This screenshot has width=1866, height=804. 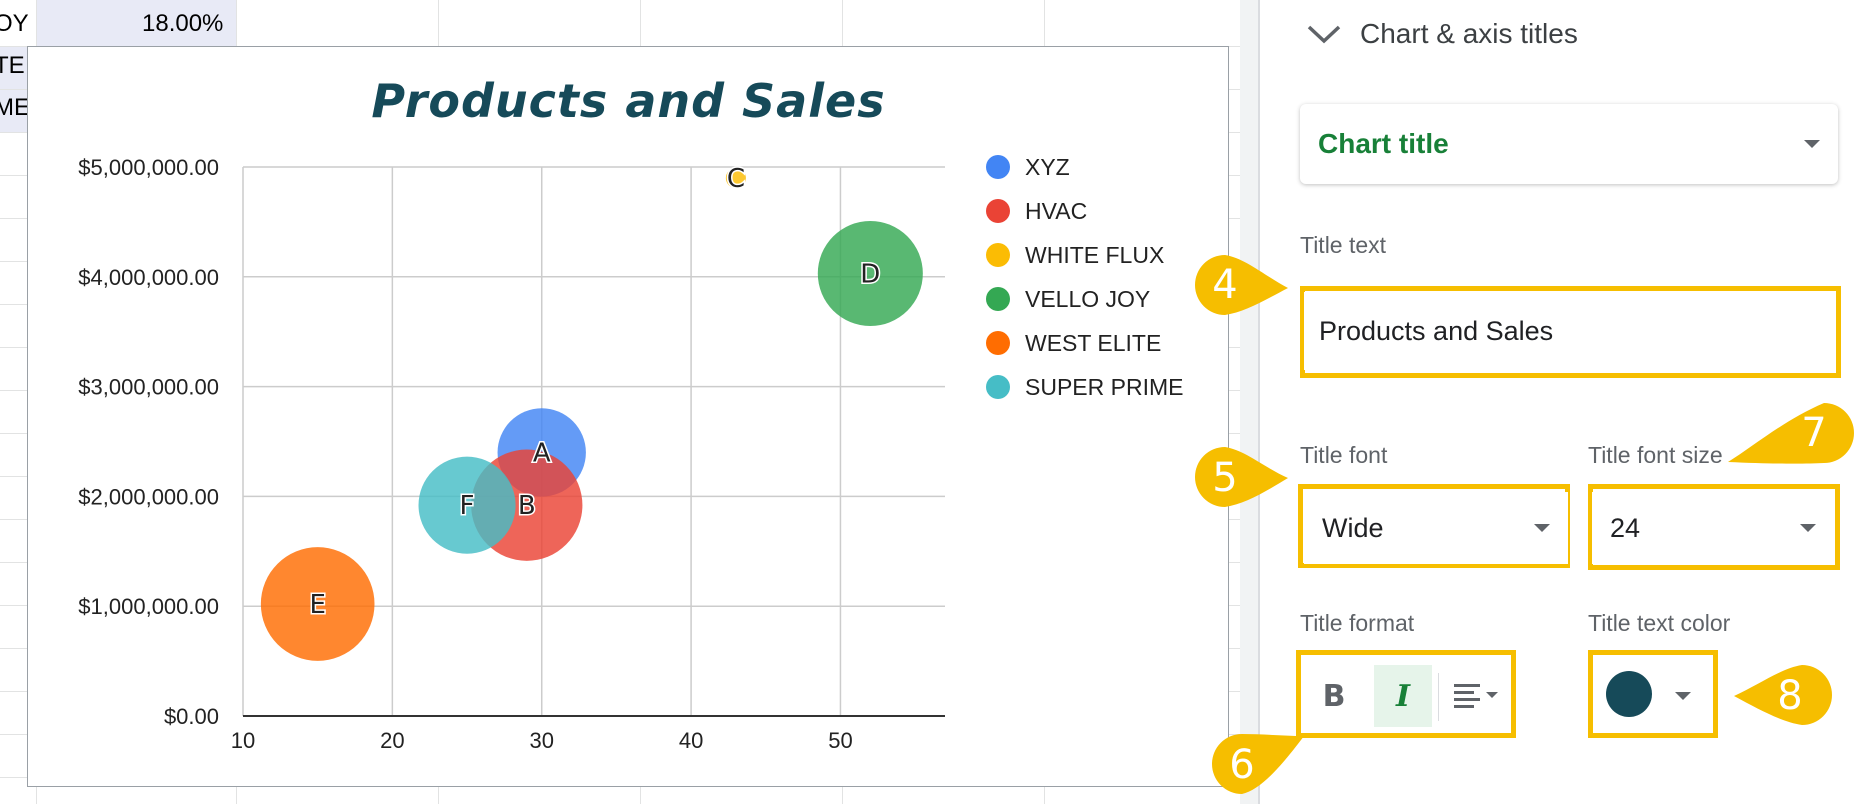 What do you see at coordinates (1438, 697) in the screenshot?
I see `format-separator` at bounding box center [1438, 697].